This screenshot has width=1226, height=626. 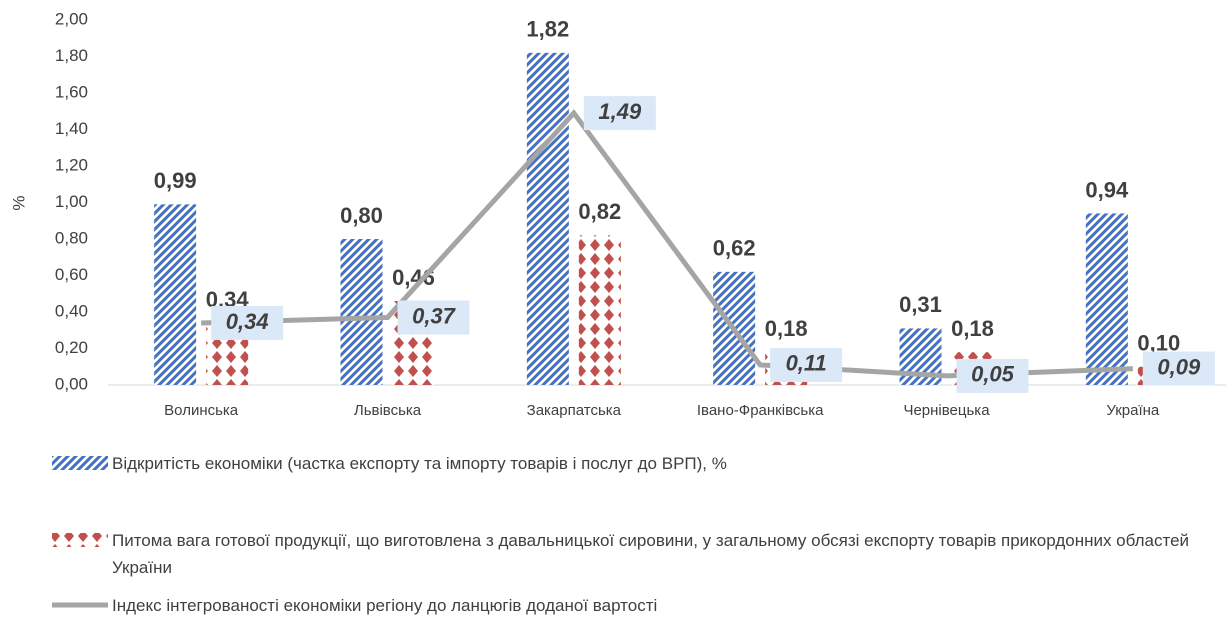 What do you see at coordinates (71, 274) in the screenshot?
I see `y-tick-label: 0,60` at bounding box center [71, 274].